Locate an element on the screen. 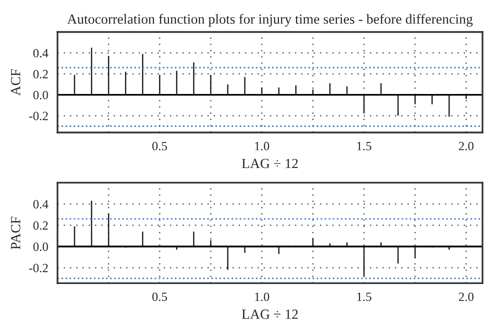  chart-title: Autocorrelation function plots for injury time series - before differencing is located at coordinates (270, 20).